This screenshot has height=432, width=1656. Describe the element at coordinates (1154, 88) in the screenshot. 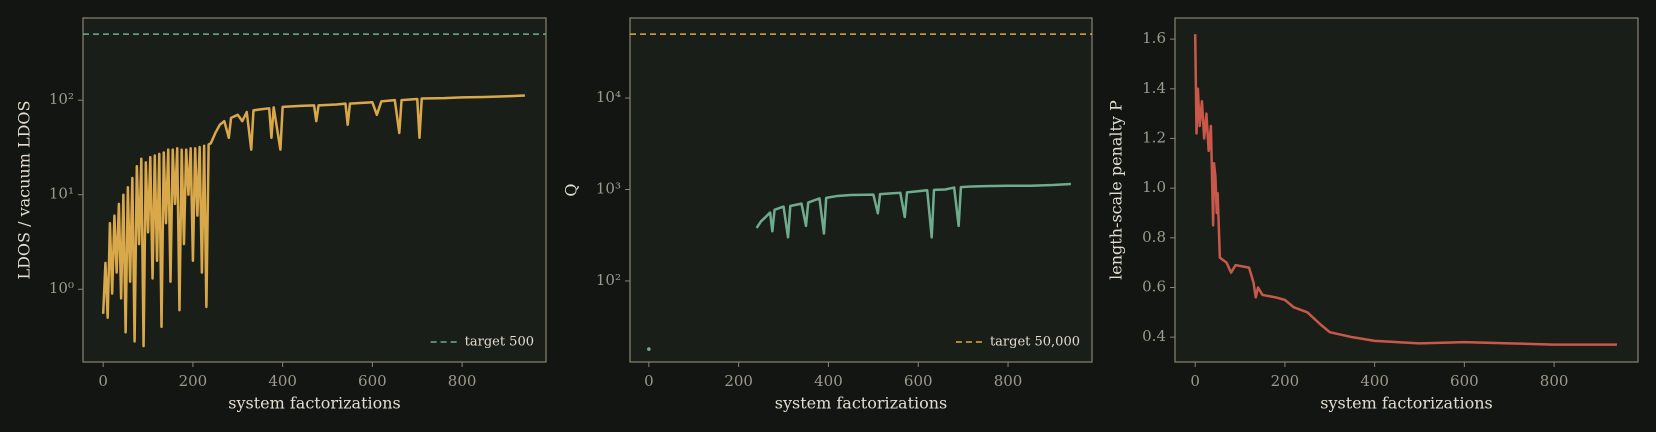

I see `y-tick-label: 1.4` at that location.